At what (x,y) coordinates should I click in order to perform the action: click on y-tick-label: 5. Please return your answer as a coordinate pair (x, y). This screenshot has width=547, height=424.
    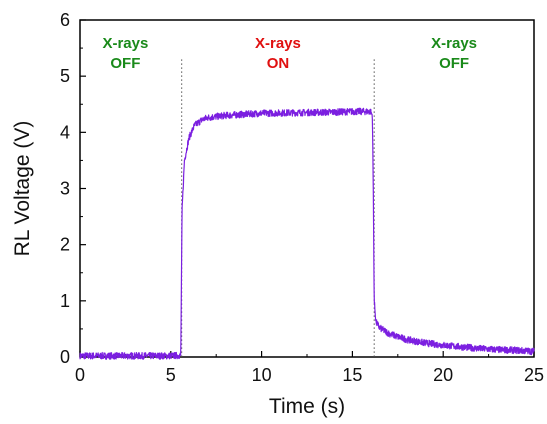
    Looking at the image, I should click on (65, 76).